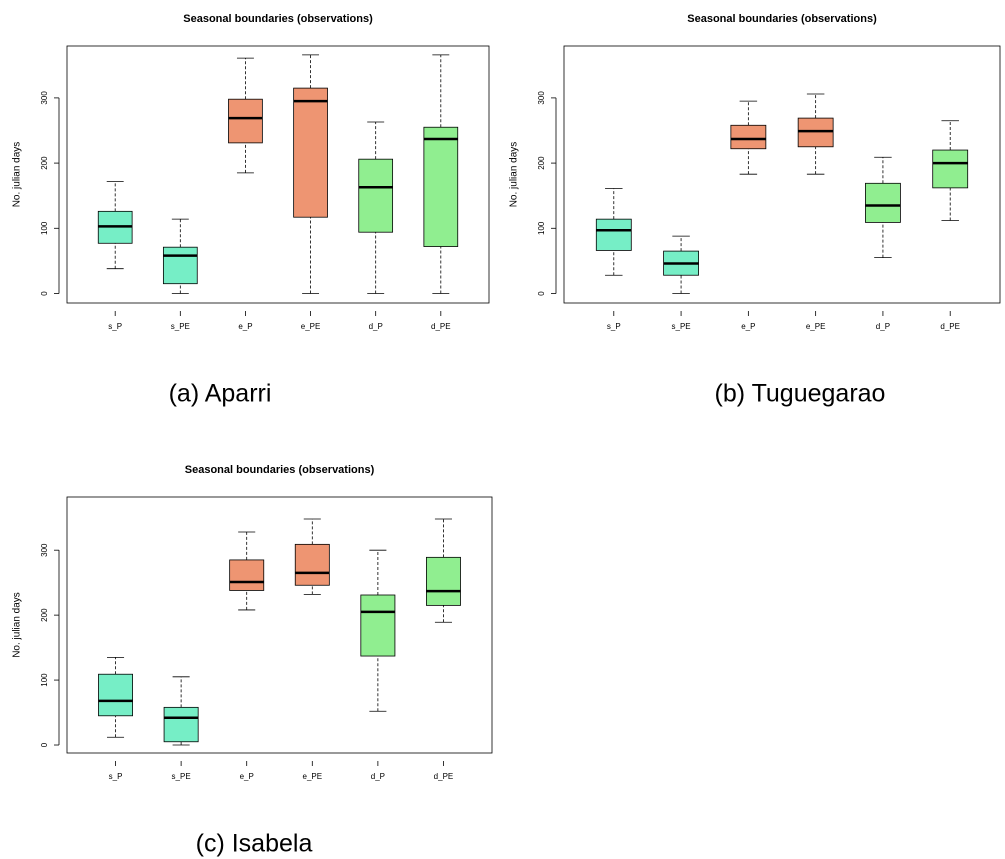 The image size is (1005, 859). What do you see at coordinates (220, 394) in the screenshot?
I see `caption: (a) Aparri` at bounding box center [220, 394].